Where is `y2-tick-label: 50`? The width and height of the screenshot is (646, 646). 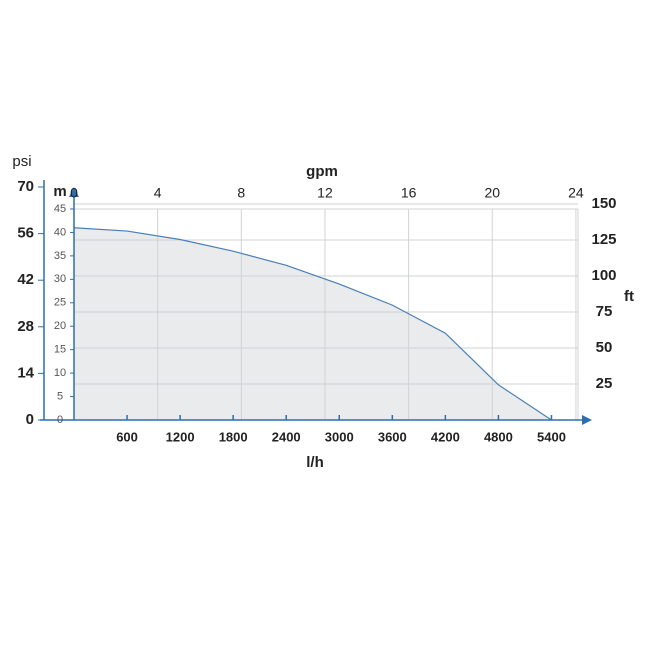 y2-tick-label: 50 is located at coordinates (604, 347).